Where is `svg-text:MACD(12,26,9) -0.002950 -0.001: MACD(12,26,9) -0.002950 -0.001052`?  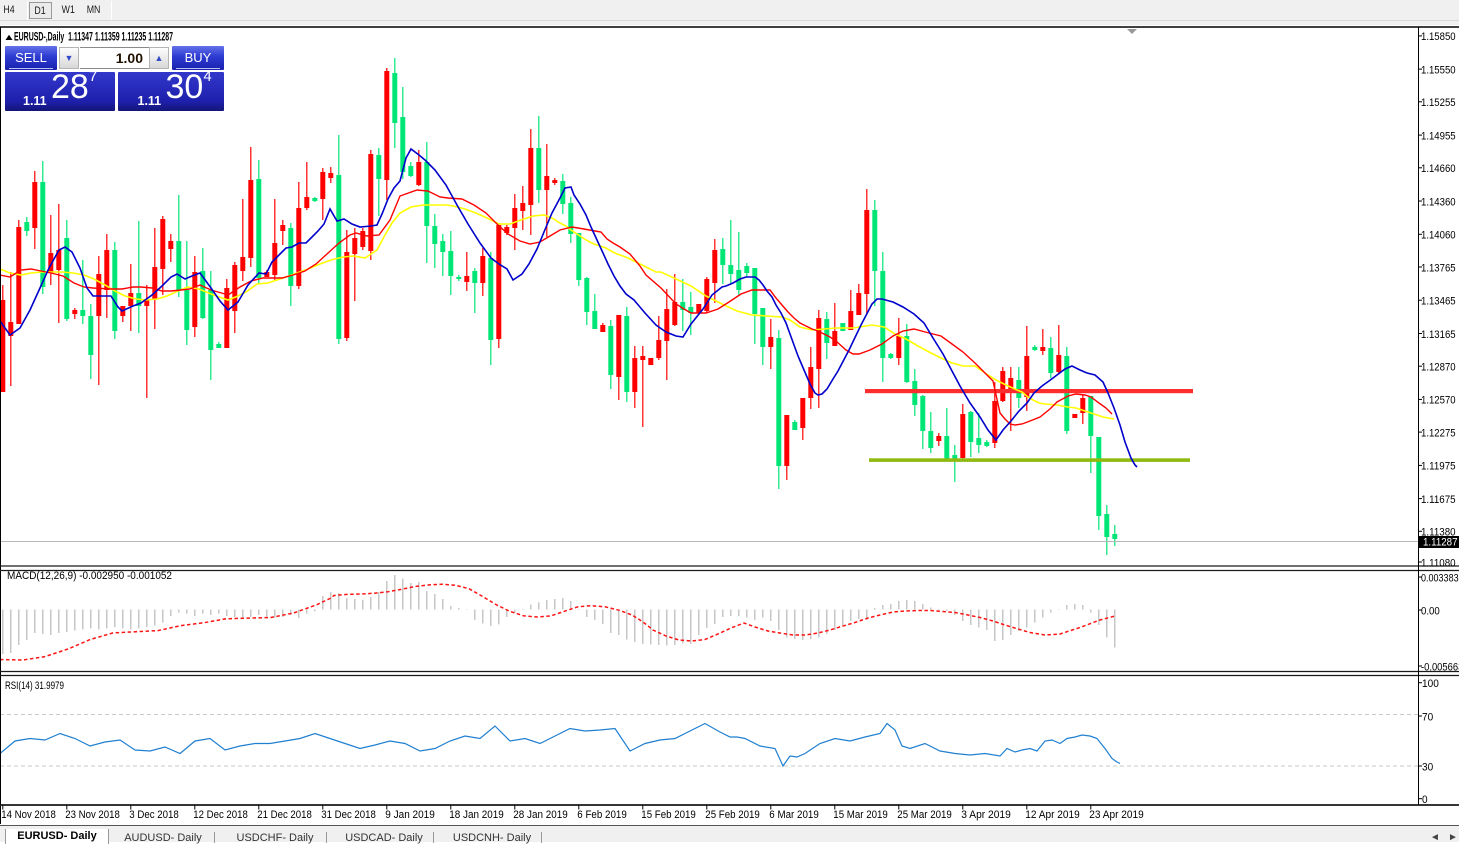
svg-text:MACD(12,26,9) -0.002950 -0.001: MACD(12,26,9) -0.002950 -0.001052 is located at coordinates (89, 576).